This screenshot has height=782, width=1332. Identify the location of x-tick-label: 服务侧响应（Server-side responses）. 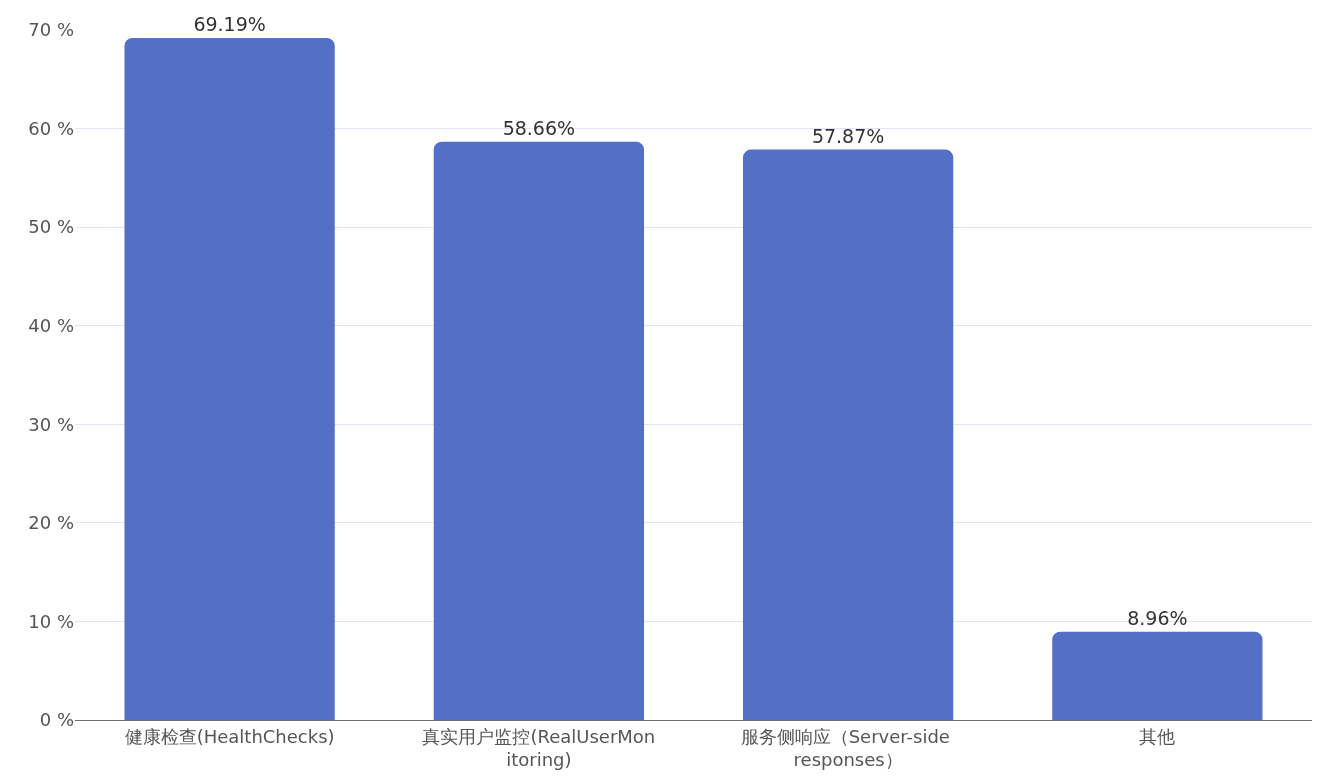
(848, 747).